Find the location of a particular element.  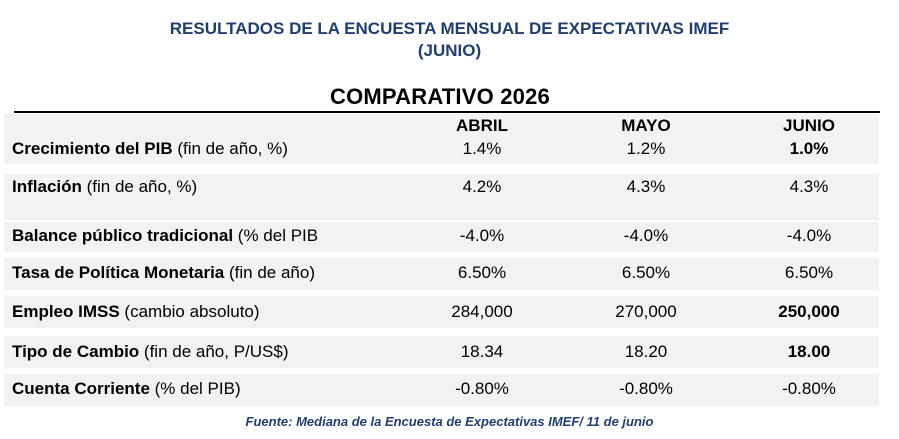

row-label-inflacion: Inflación (fin de año, %) is located at coordinates (105, 186).